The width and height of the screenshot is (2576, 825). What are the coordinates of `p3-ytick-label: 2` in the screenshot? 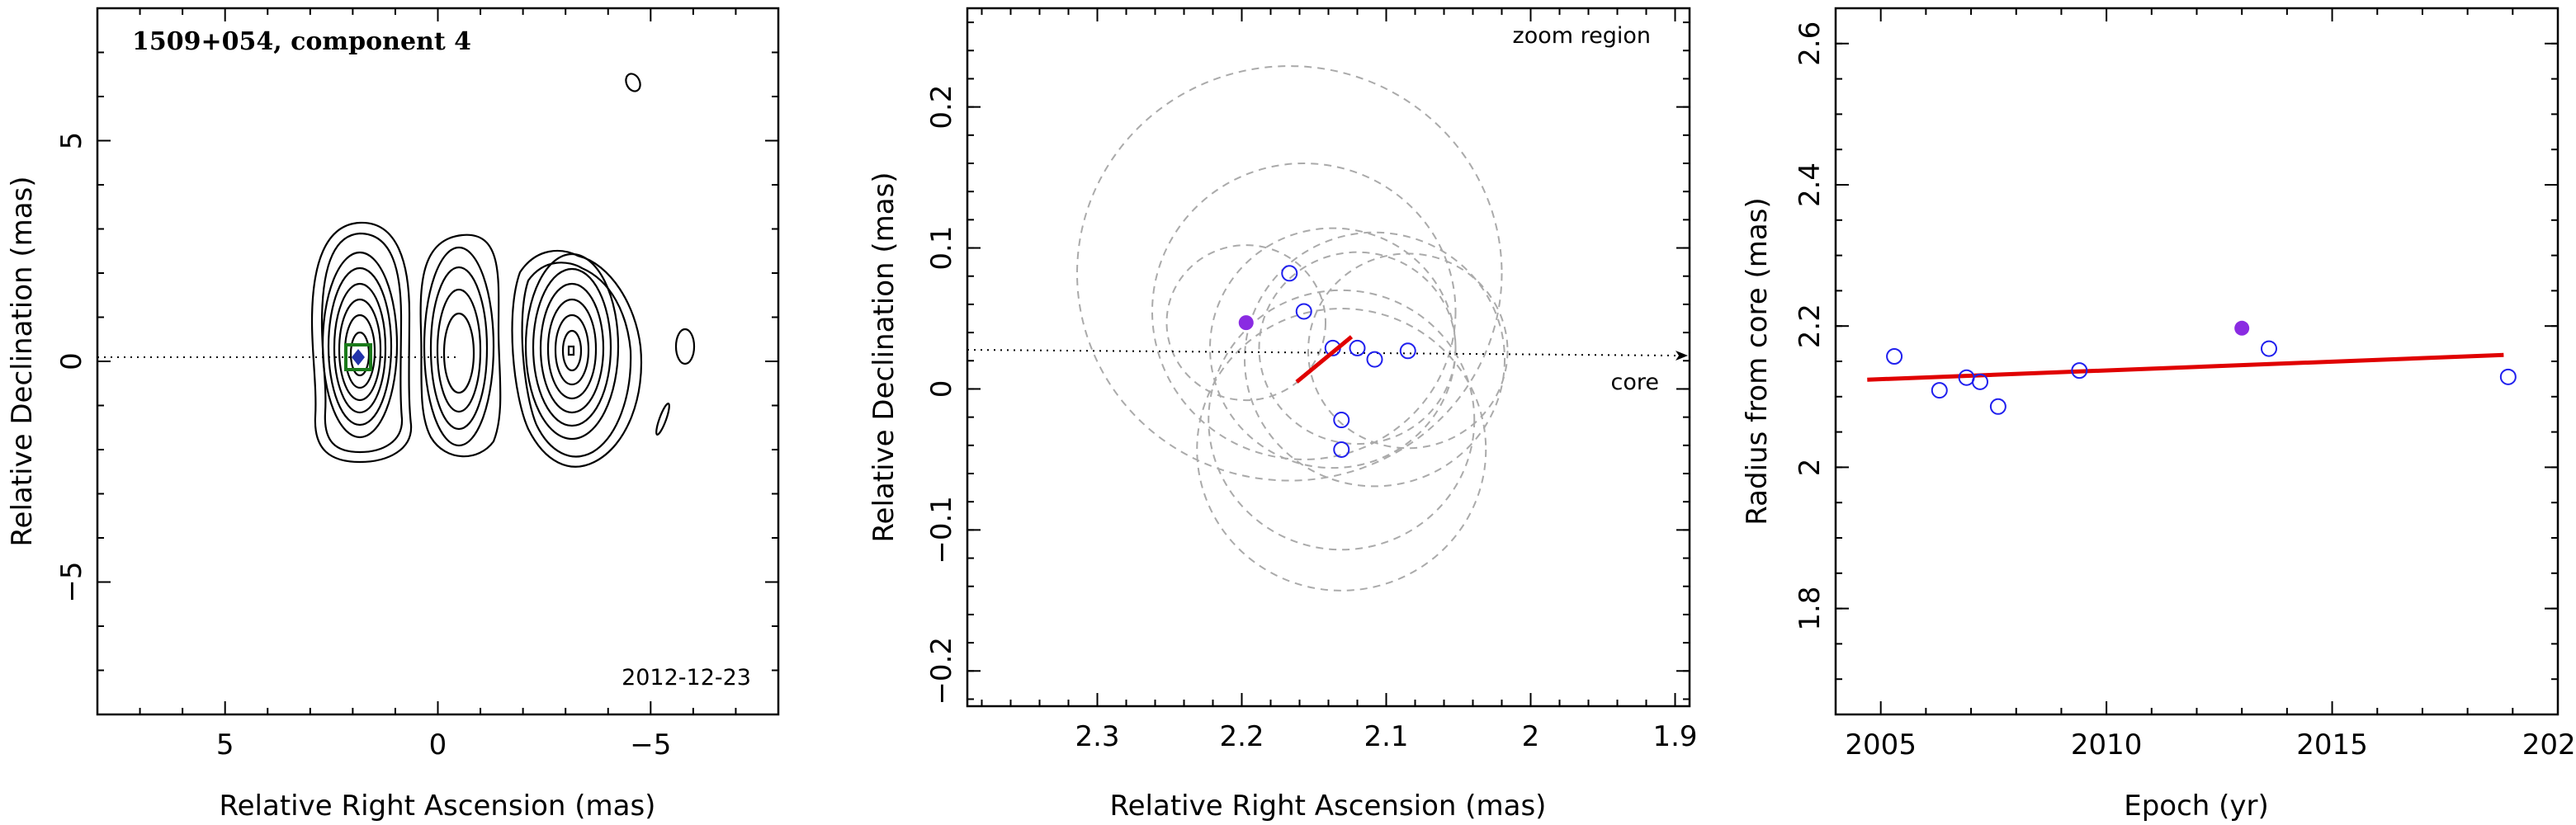 It's located at (1810, 468).